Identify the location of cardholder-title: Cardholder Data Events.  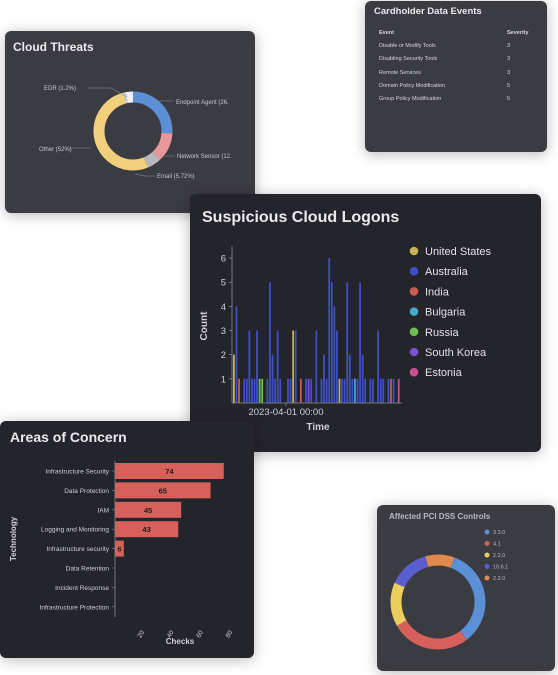
(428, 11).